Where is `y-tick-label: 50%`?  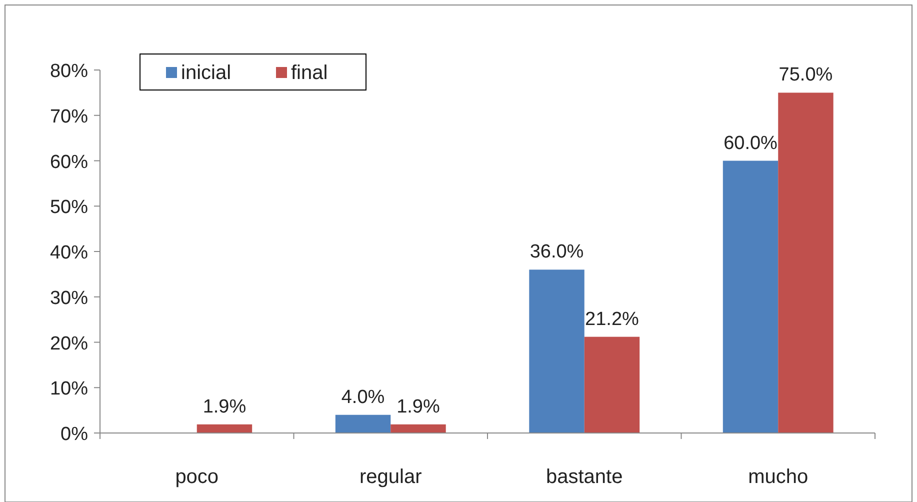 y-tick-label: 50% is located at coordinates (69, 207).